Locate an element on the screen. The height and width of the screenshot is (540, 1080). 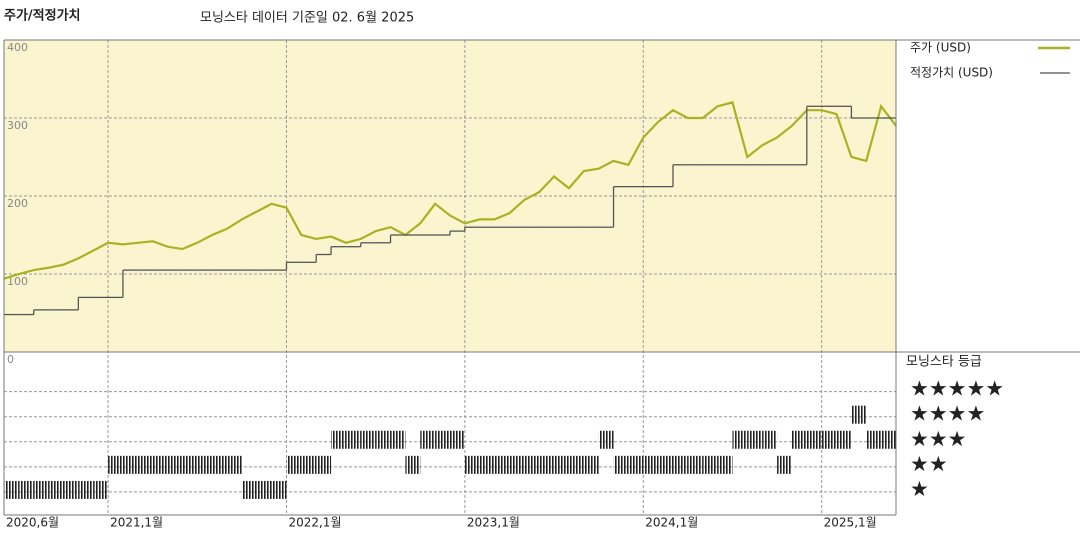
rating-title: 모닝스타 등급 is located at coordinates (944, 362).